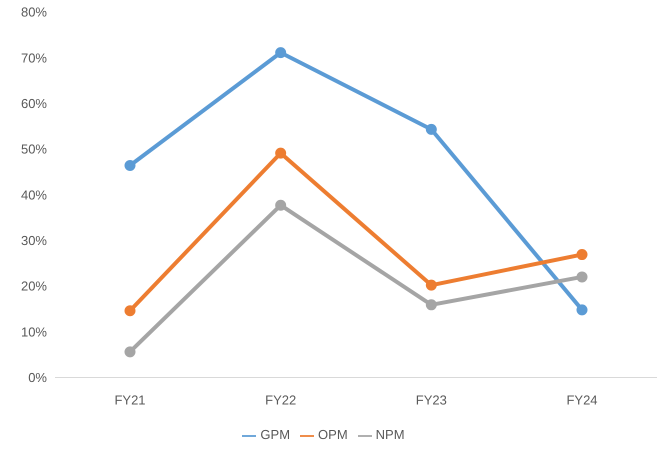 This screenshot has height=451, width=663. I want to click on y-tick-label: 80%, so click(34, 12).